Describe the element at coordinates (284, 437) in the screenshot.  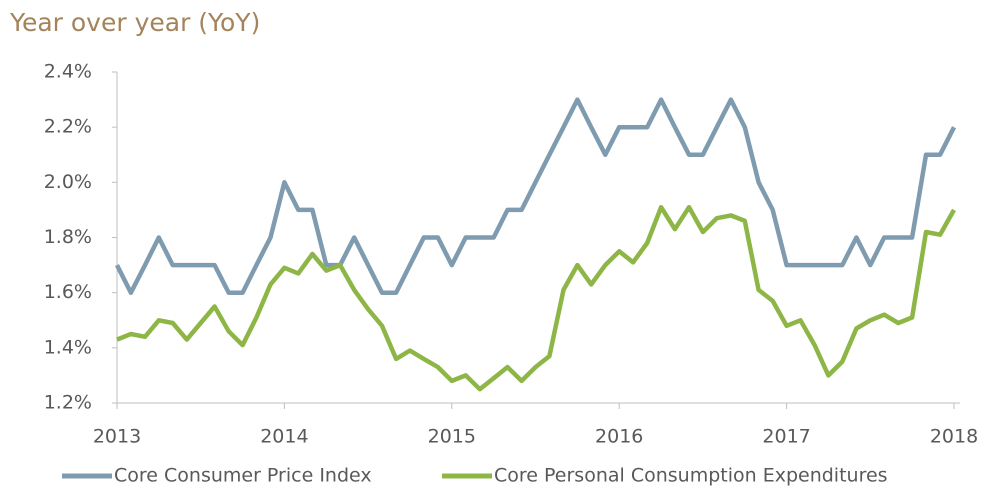
I see `x-tick-label: 2014` at that location.